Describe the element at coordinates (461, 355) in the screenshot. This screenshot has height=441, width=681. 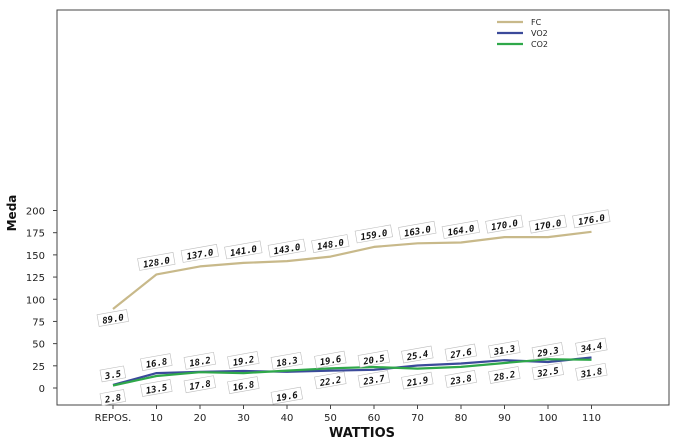
I see `data-label-text: 27.6` at that location.